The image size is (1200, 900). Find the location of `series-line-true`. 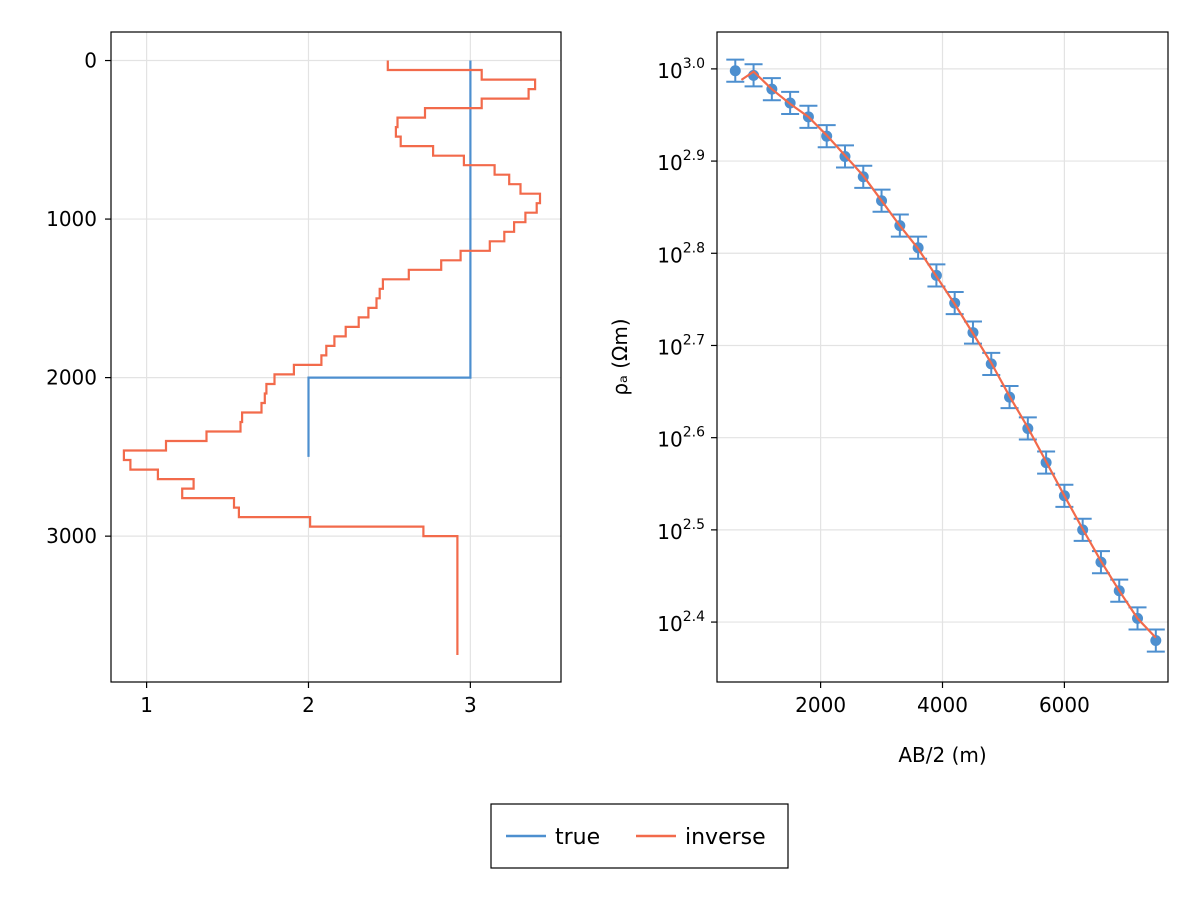

series-line-true is located at coordinates (389, 258).